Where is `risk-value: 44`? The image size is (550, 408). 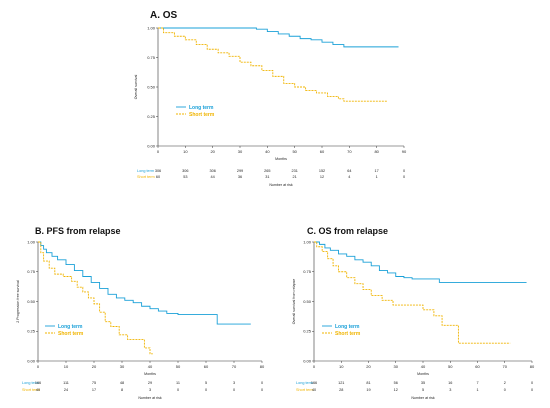
risk-value: 44 is located at coordinates (213, 177).